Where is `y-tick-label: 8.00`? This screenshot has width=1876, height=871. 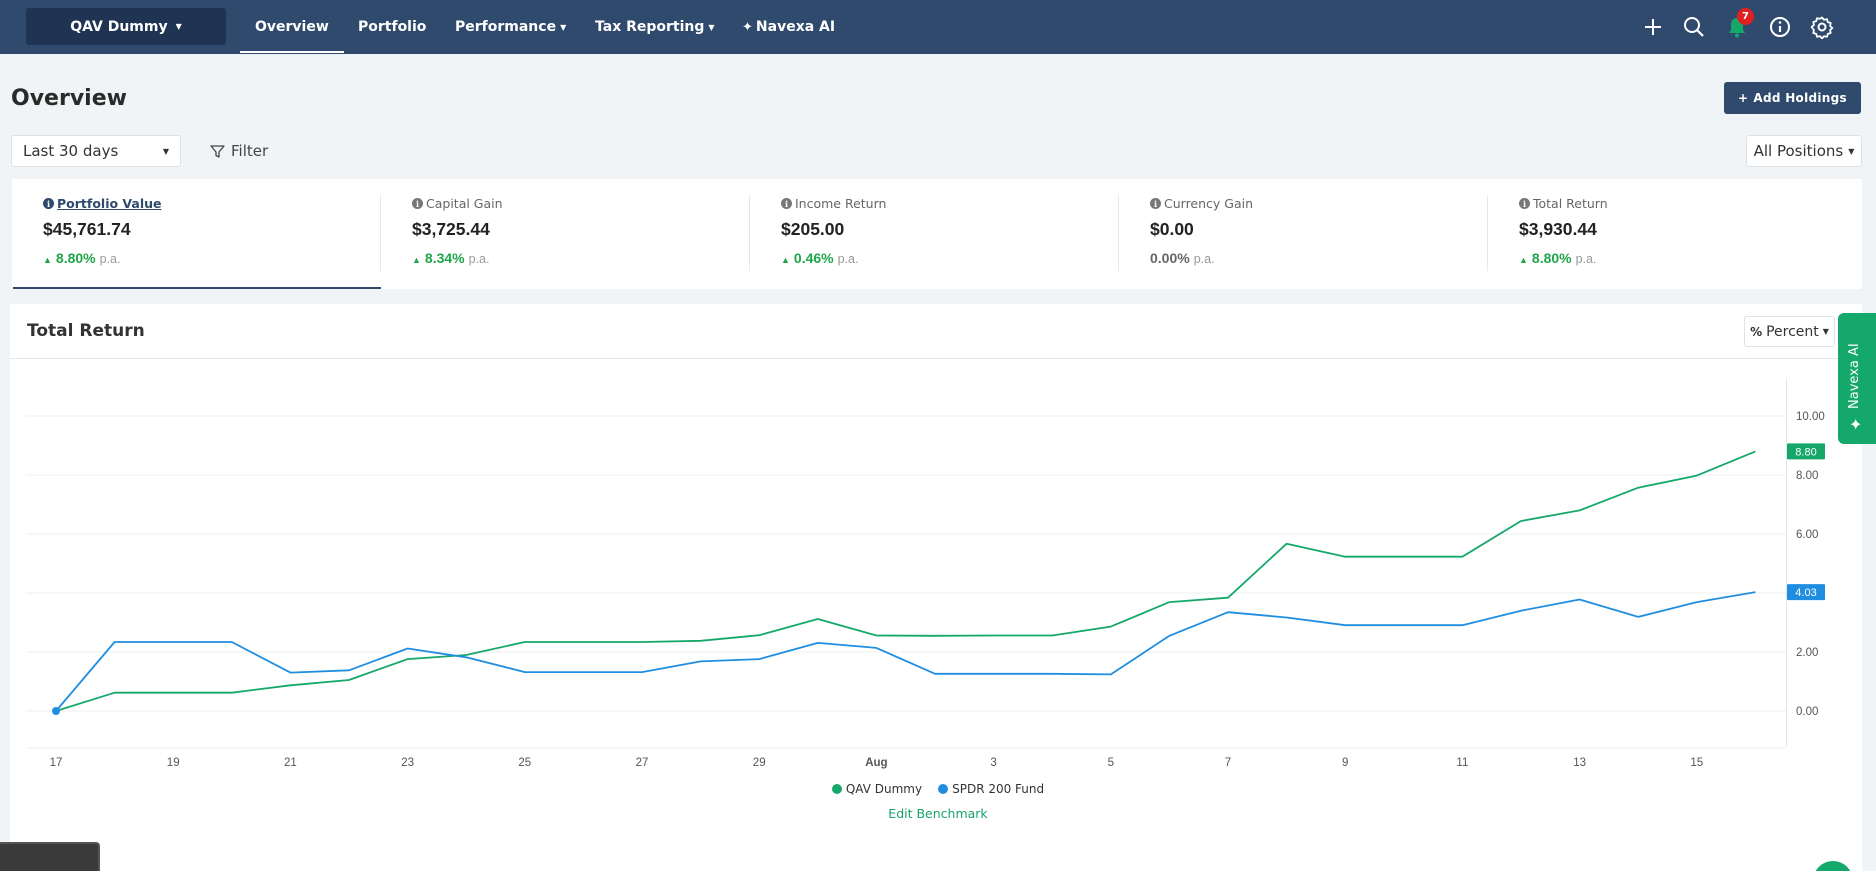 y-tick-label: 8.00 is located at coordinates (1807, 476).